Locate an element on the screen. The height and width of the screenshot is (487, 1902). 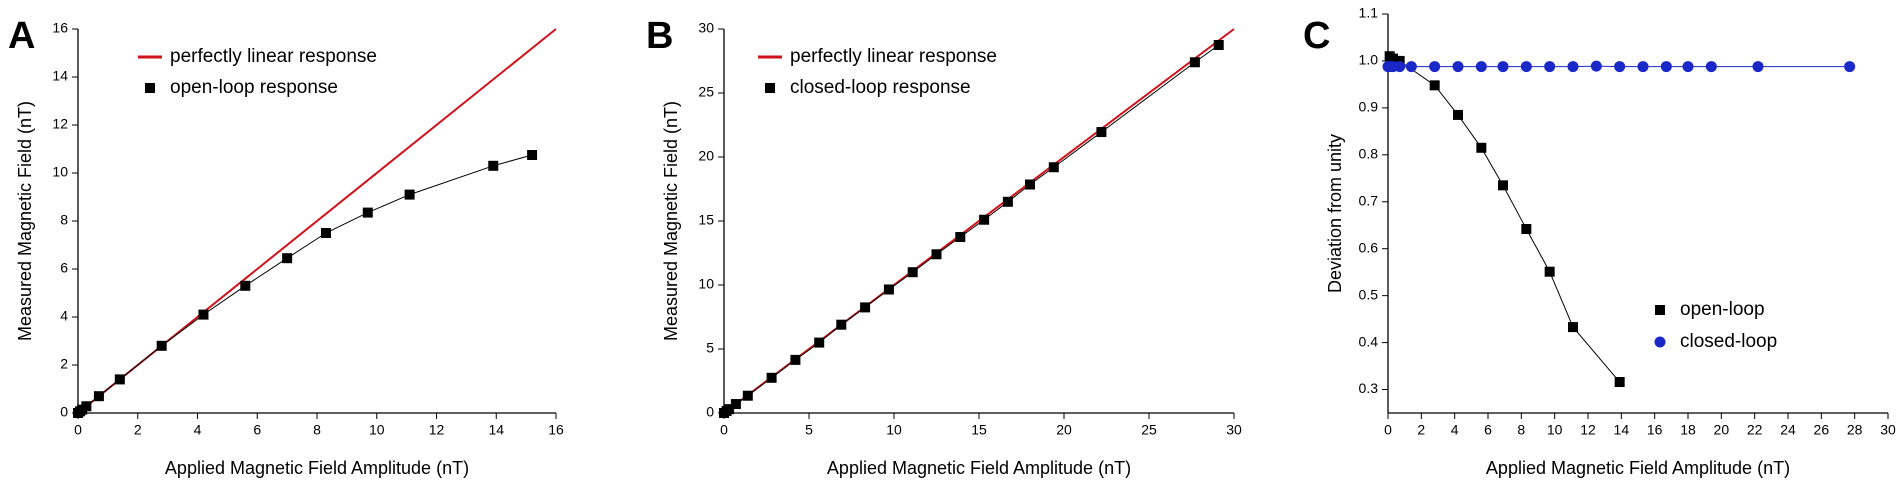
x-tick-label: 5 is located at coordinates (809, 430).